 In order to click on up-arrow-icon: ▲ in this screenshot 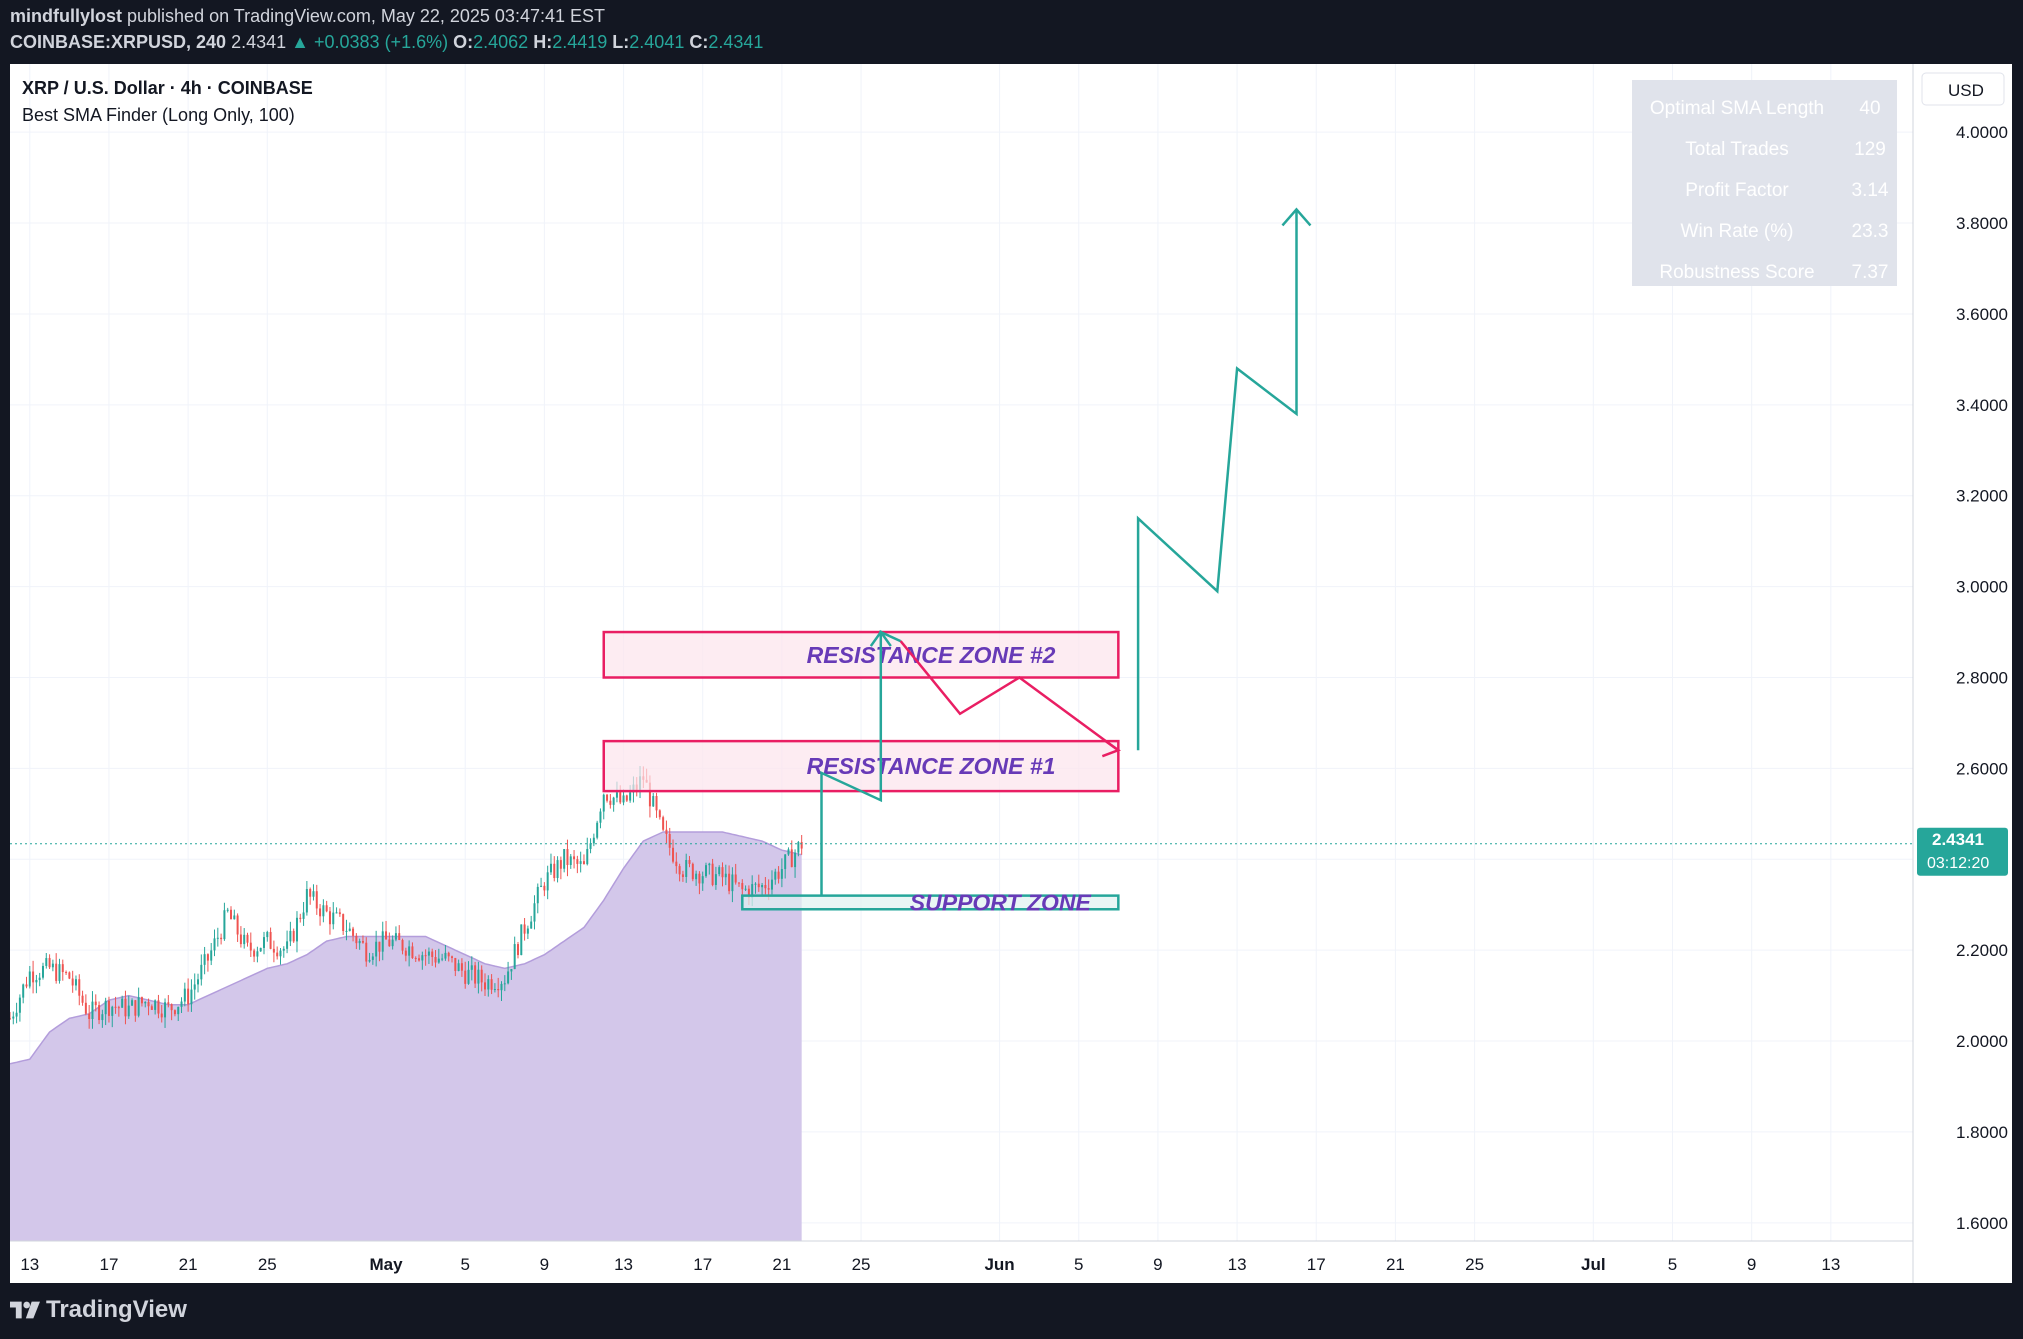, I will do `click(300, 42)`.